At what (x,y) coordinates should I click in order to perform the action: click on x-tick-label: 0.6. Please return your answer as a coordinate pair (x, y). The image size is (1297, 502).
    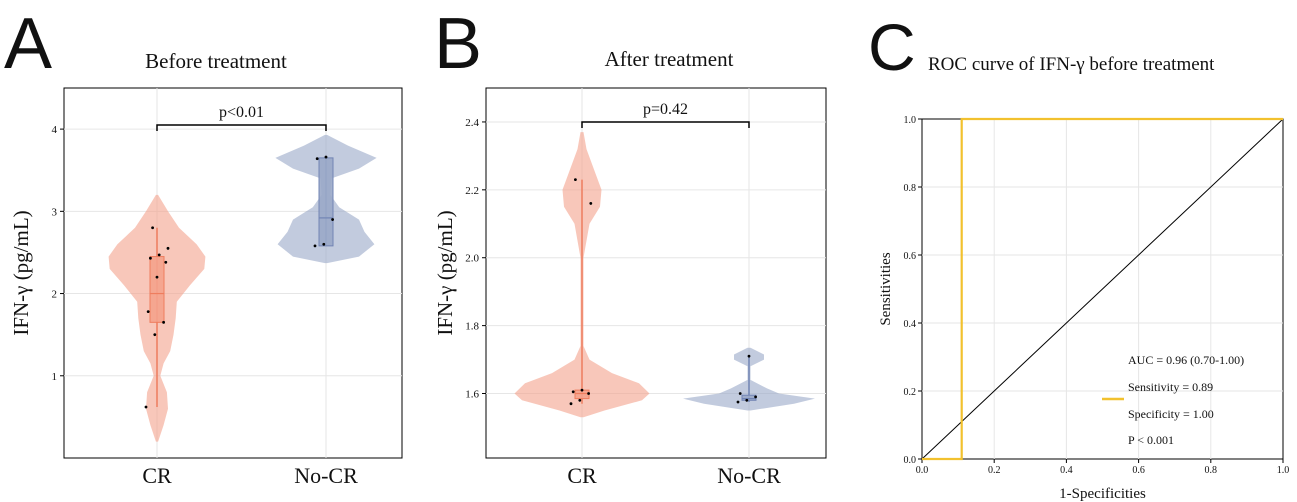
    Looking at the image, I should click on (1138, 470).